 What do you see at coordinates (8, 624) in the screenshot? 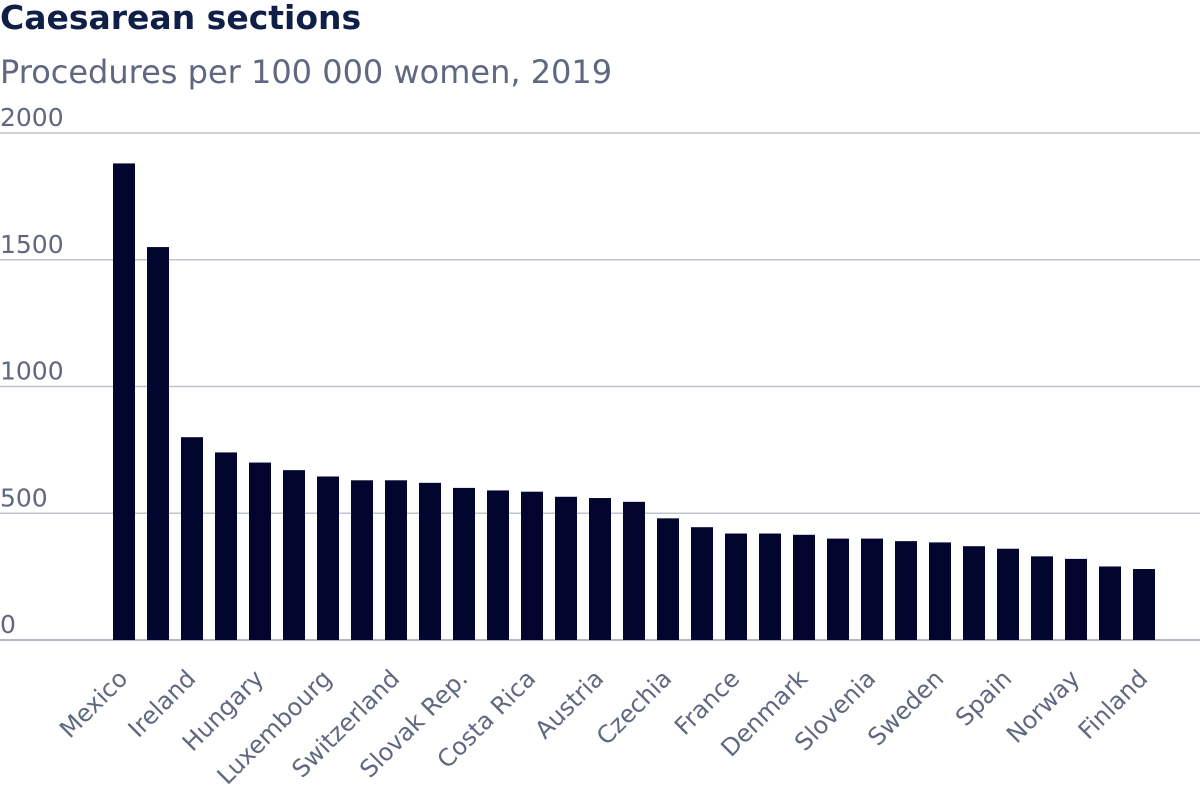
I see `y-tick-label: 0` at bounding box center [8, 624].